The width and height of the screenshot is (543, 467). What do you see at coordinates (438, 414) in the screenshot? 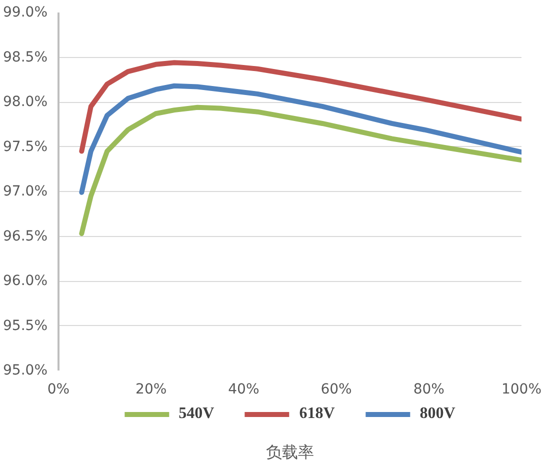
I see `legend-label: 800V` at bounding box center [438, 414].